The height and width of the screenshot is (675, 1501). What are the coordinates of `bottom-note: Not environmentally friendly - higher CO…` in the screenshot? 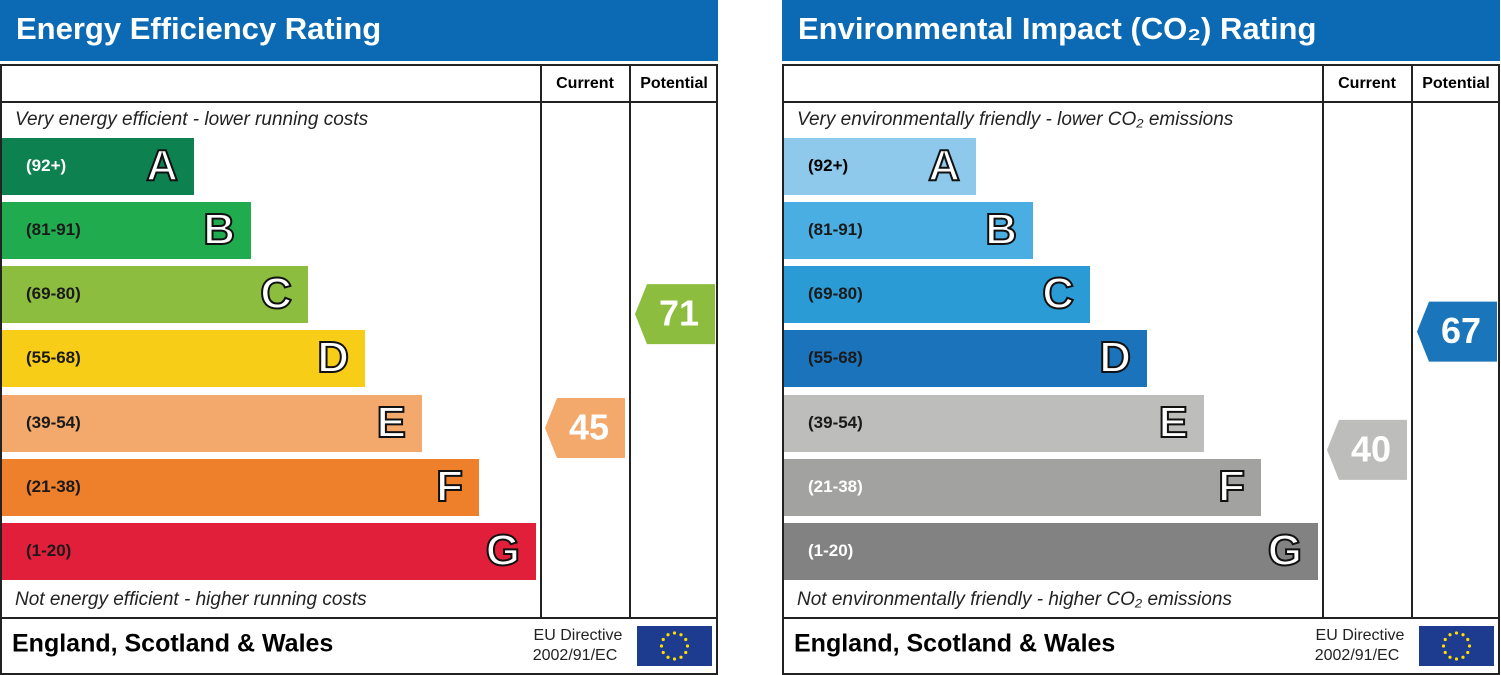 It's located at (1014, 599).